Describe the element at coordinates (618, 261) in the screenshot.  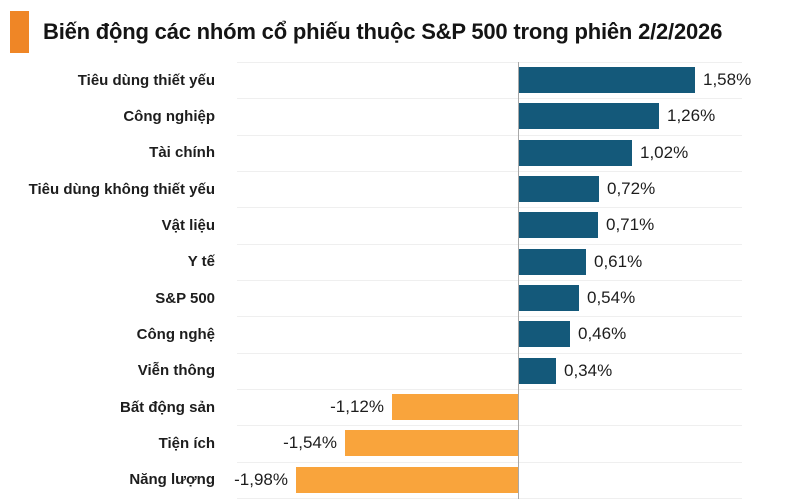
I see `value-label: 0,61%` at that location.